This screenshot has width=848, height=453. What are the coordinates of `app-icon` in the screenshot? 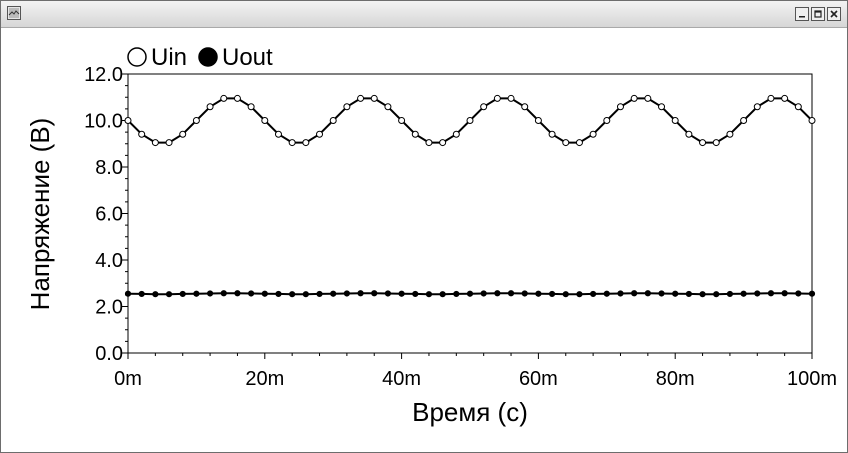 It's located at (14, 13).